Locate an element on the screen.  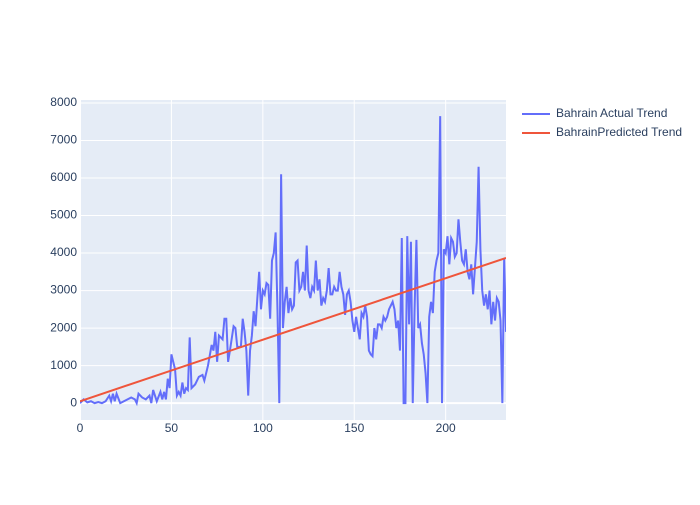
y-tick-label: 2000 is located at coordinates (63, 327).